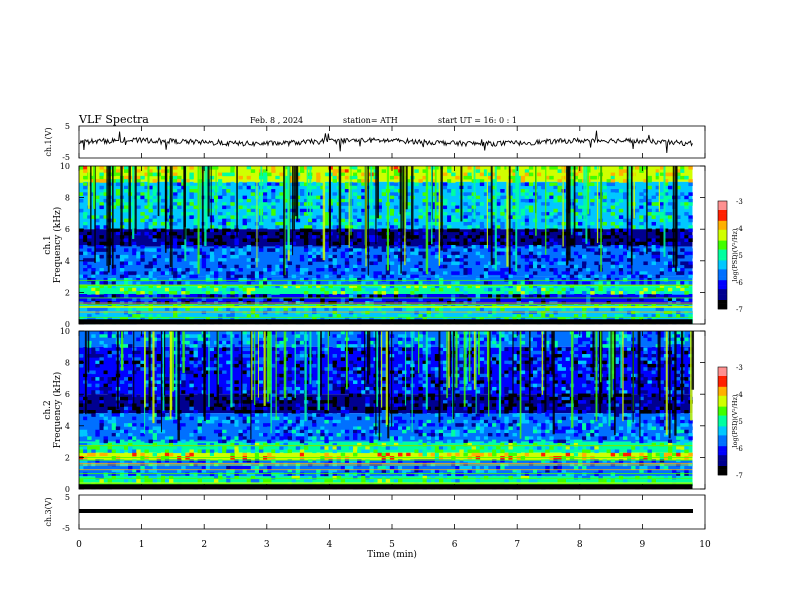  Describe the element at coordinates (722, 284) in the screenshot. I see `colorbar-cell` at that location.